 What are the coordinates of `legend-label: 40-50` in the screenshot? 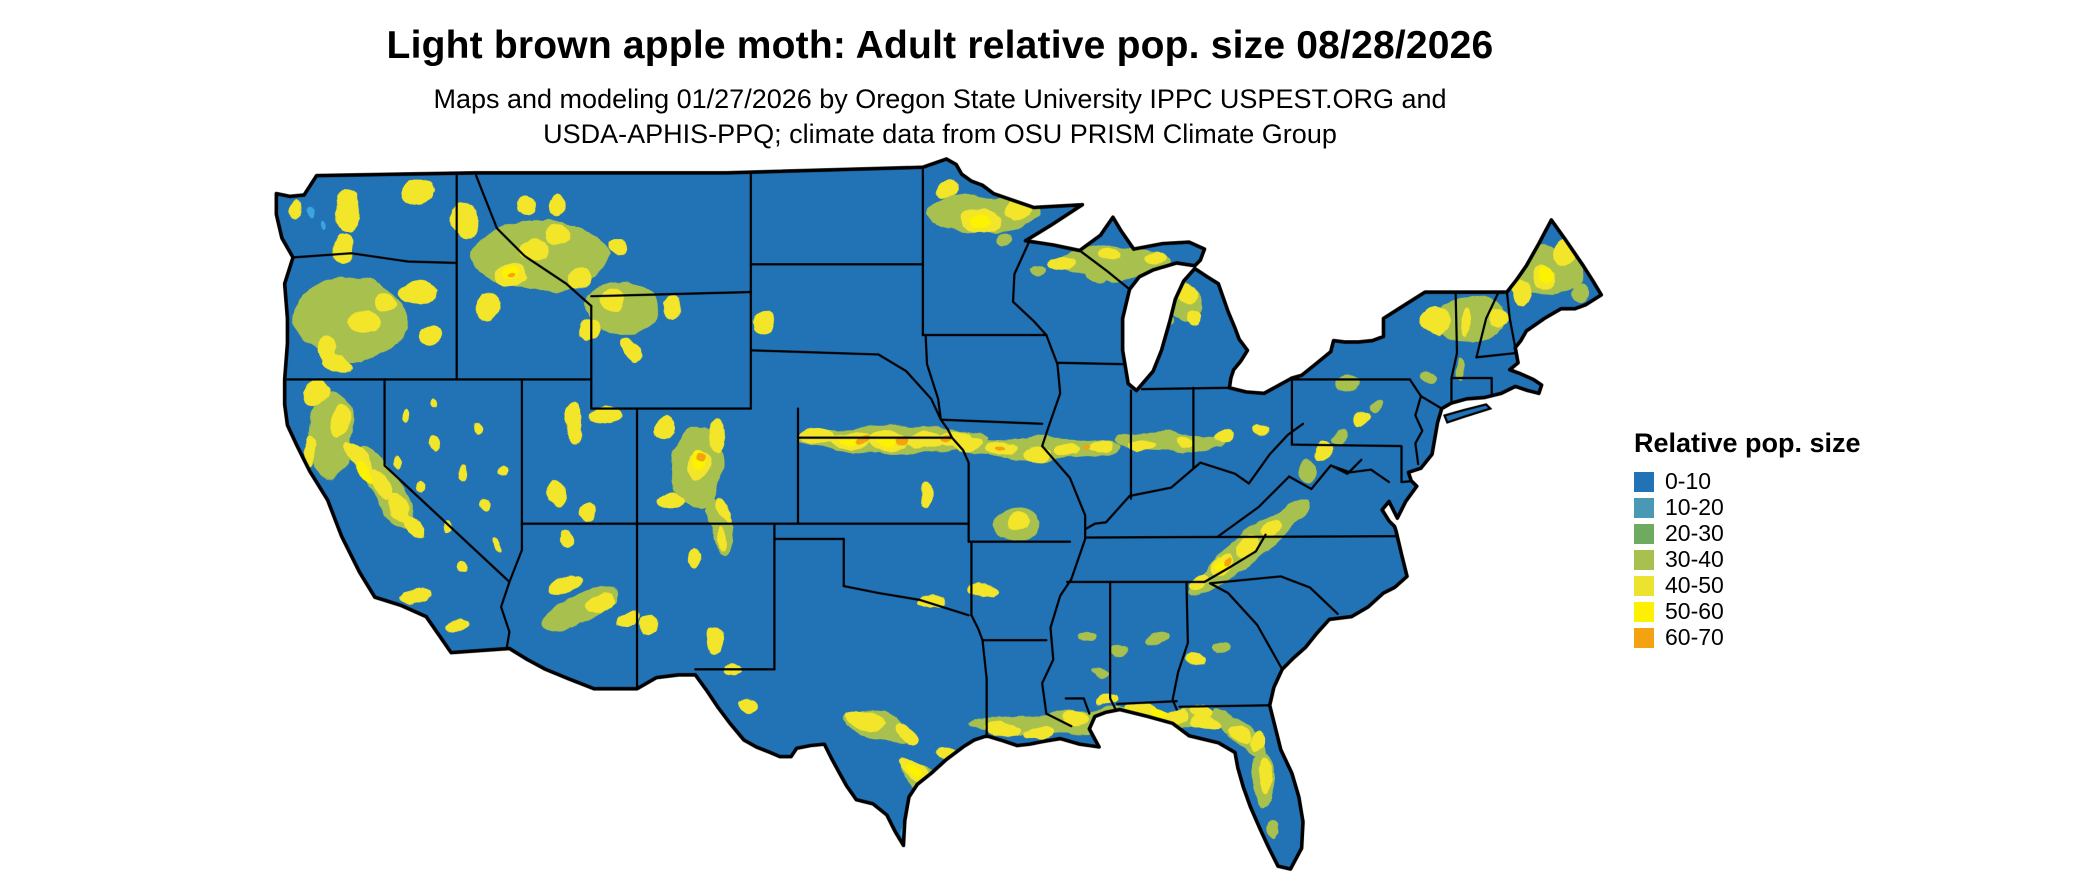 It's located at (1694, 585).